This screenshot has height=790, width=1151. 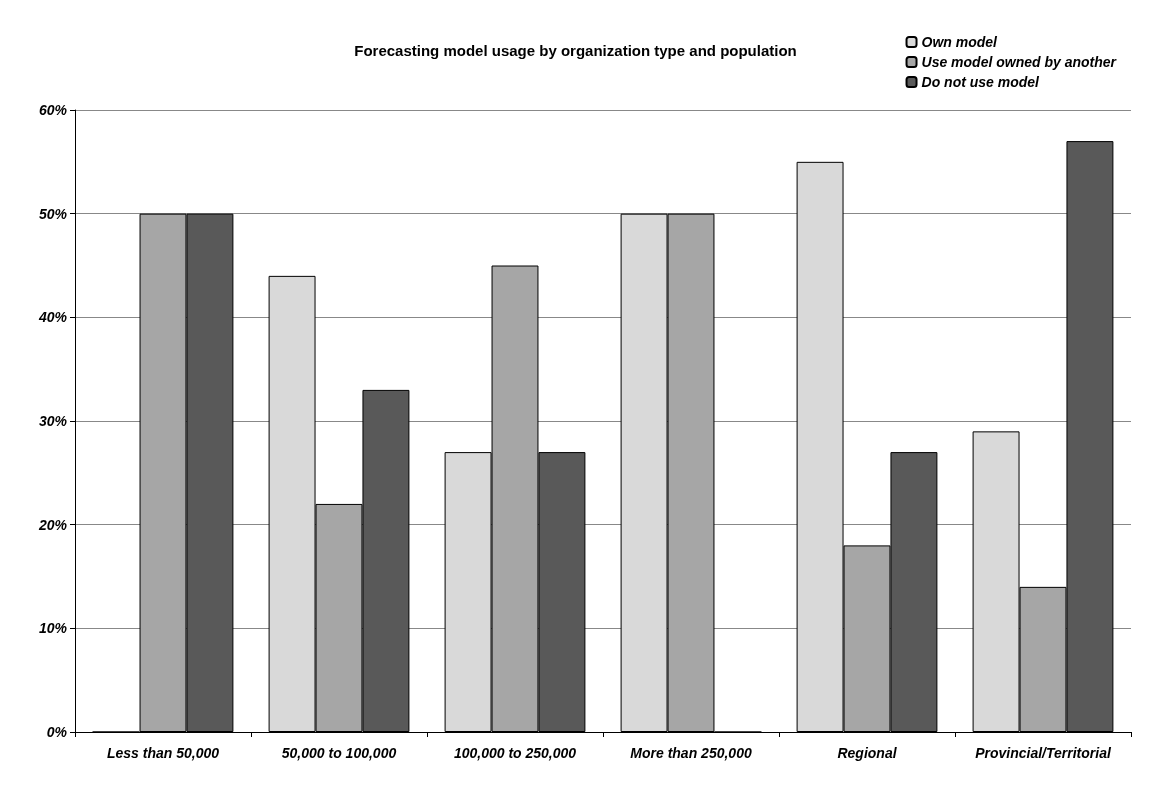 I want to click on y-tick-label: 60%, so click(x=53, y=110).